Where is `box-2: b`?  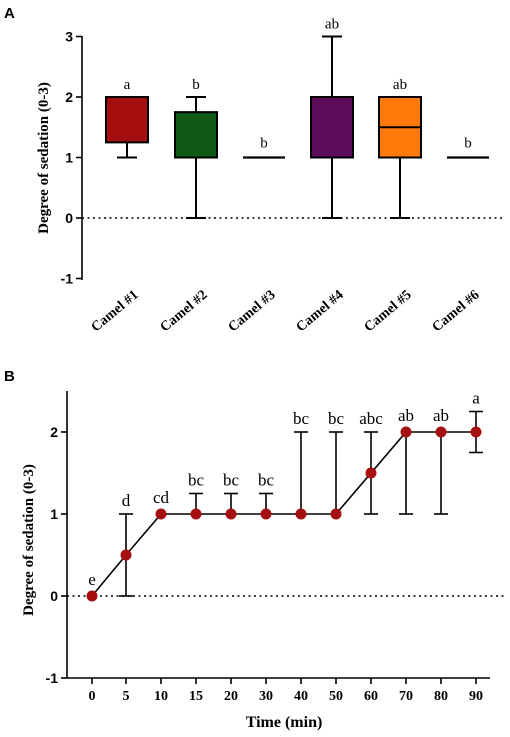 box-2: b is located at coordinates (196, 148).